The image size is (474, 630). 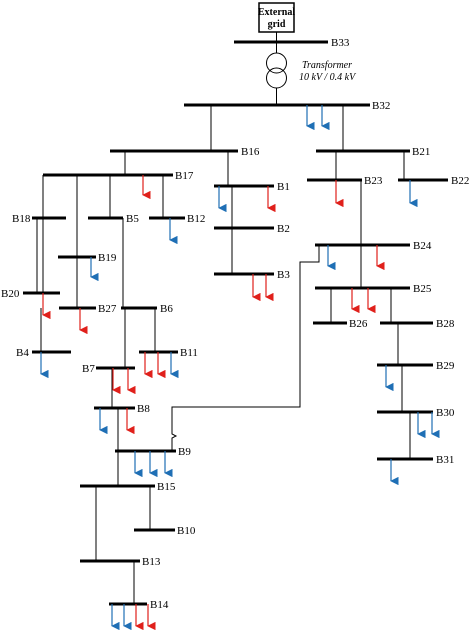 What do you see at coordinates (22, 353) in the screenshot?
I see `bus-label-b4: B4` at bounding box center [22, 353].